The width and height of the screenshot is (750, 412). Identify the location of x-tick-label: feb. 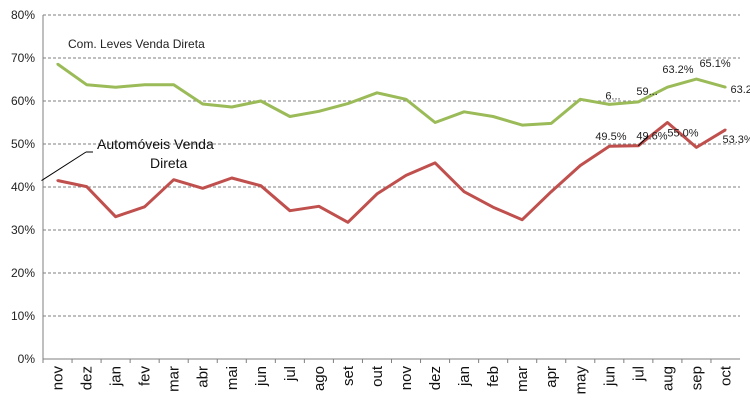
(493, 376).